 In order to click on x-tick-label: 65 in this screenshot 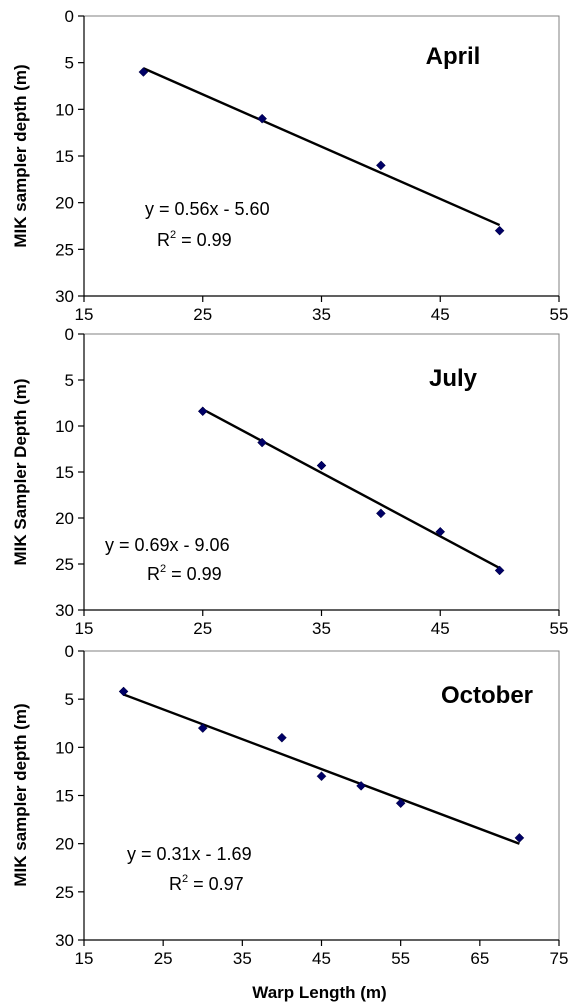, I will do `click(479, 958)`.